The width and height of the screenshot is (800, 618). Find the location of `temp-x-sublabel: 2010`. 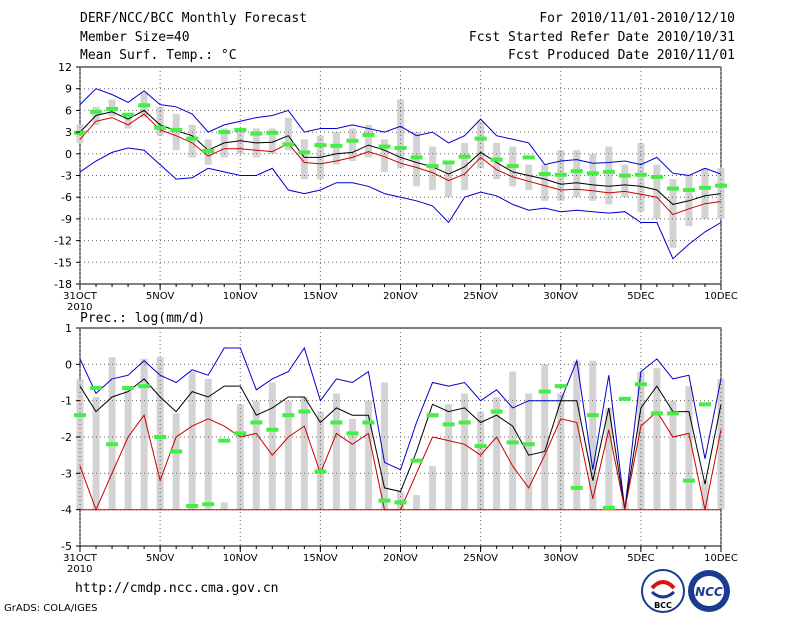

temp-x-sublabel: 2010 is located at coordinates (79, 307).